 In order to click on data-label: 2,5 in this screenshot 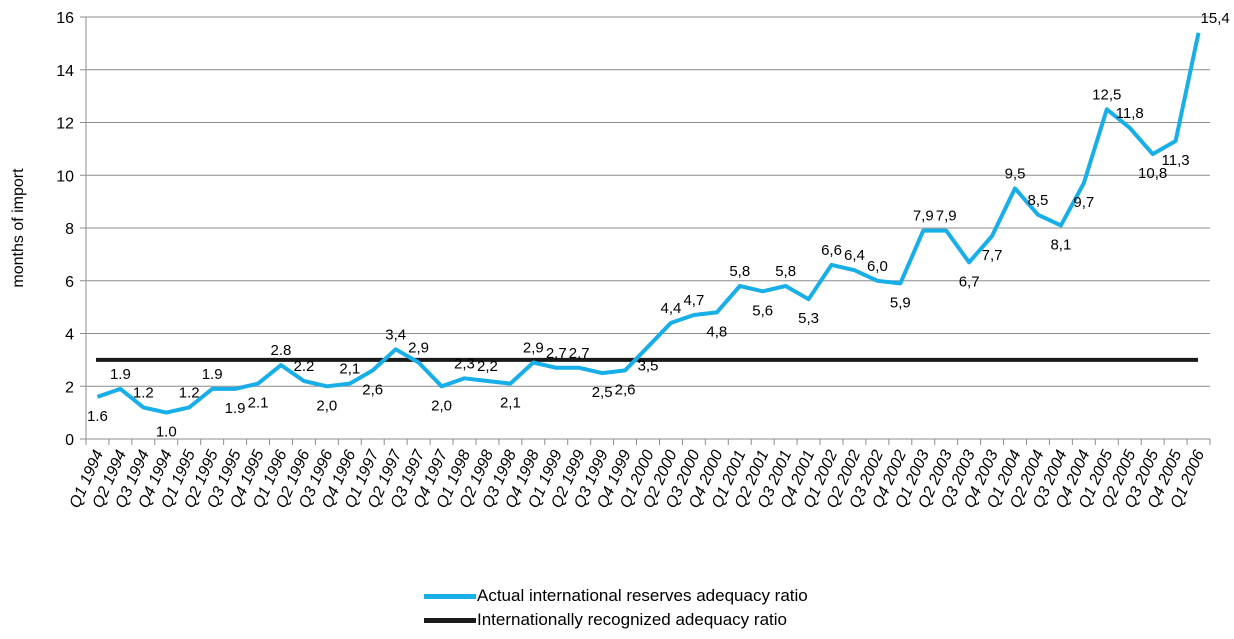, I will do `click(602, 392)`.